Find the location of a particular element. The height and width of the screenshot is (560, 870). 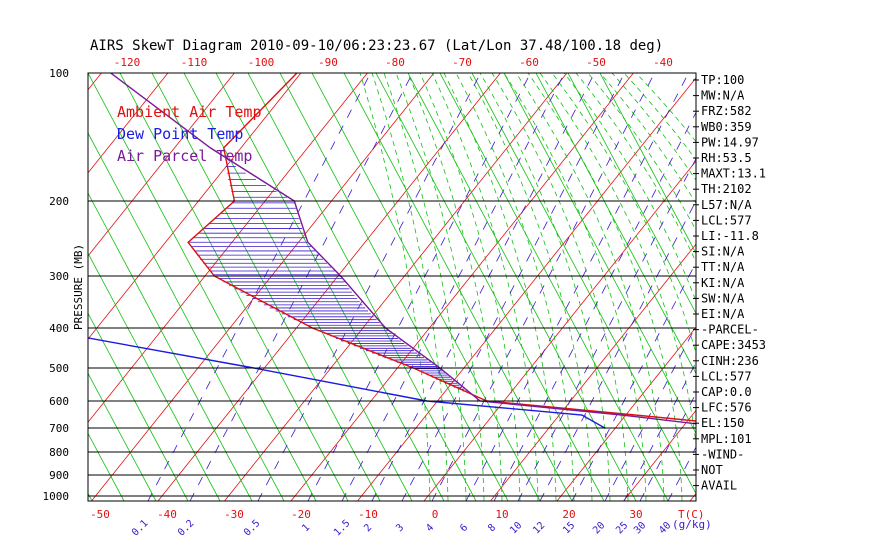

index-label: LFC:576 is located at coordinates (726, 408).